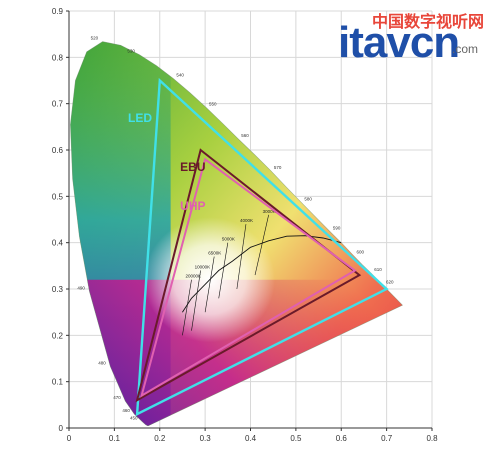 Image resolution: width=500 pixels, height=454 pixels. Describe the element at coordinates (251, 438) in the screenshot. I see `x-tick-label: 0.4` at that location.